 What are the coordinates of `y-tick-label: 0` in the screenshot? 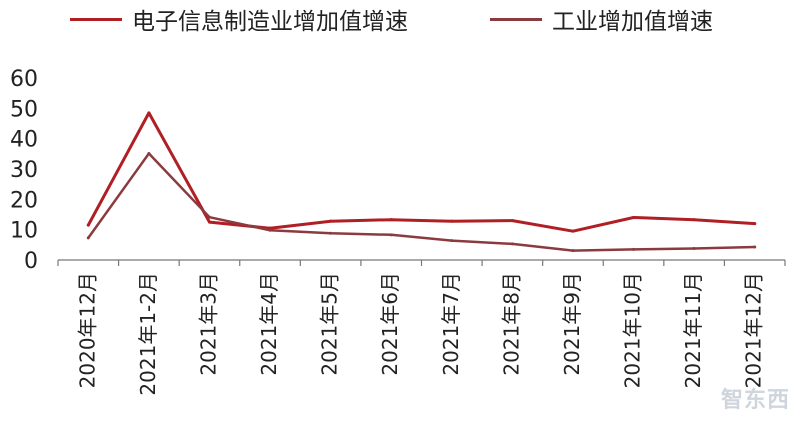 It's located at (31, 261).